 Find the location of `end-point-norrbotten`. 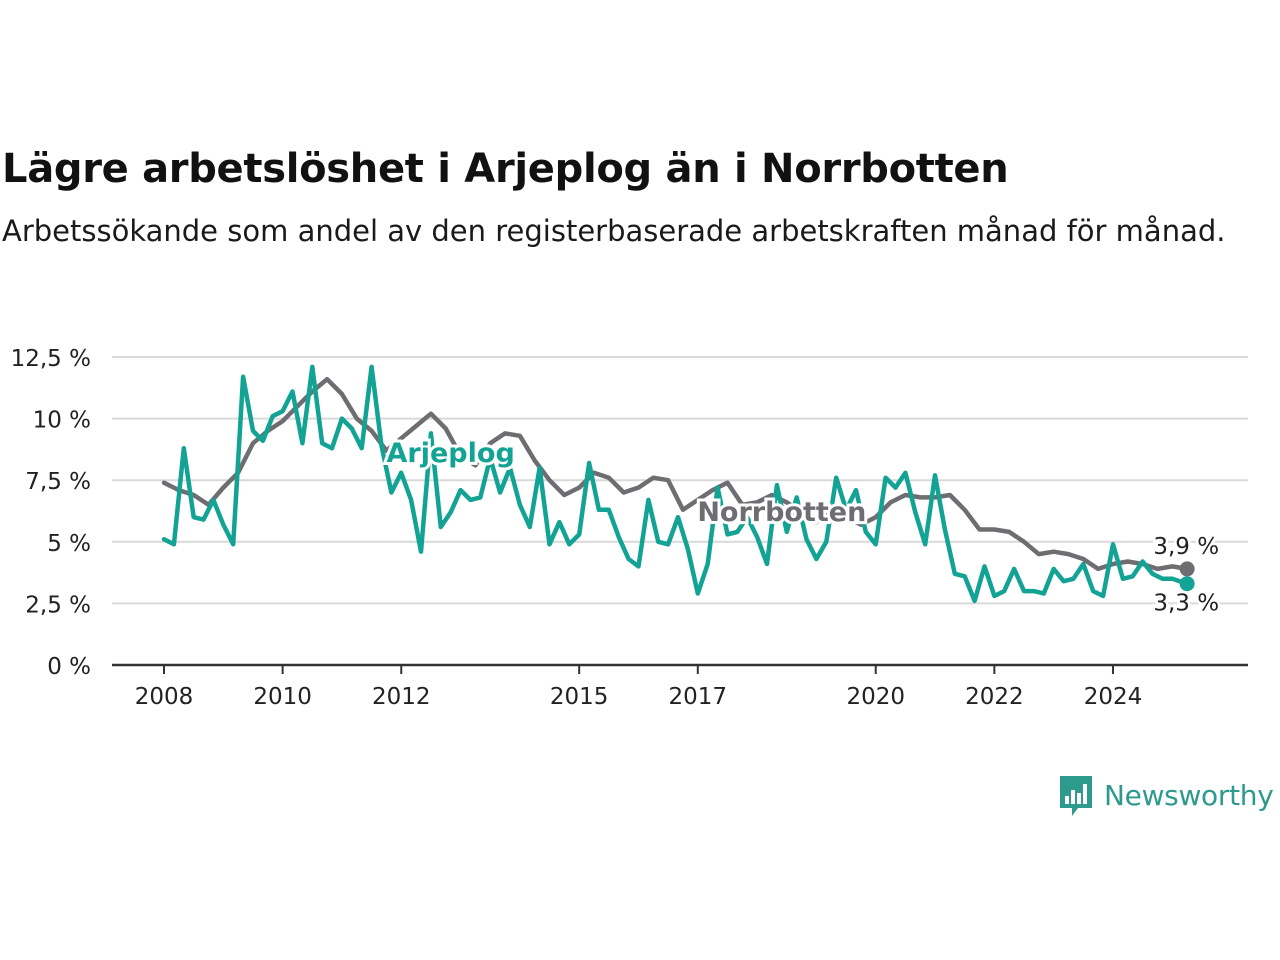

end-point-norrbotten is located at coordinates (1187, 569).